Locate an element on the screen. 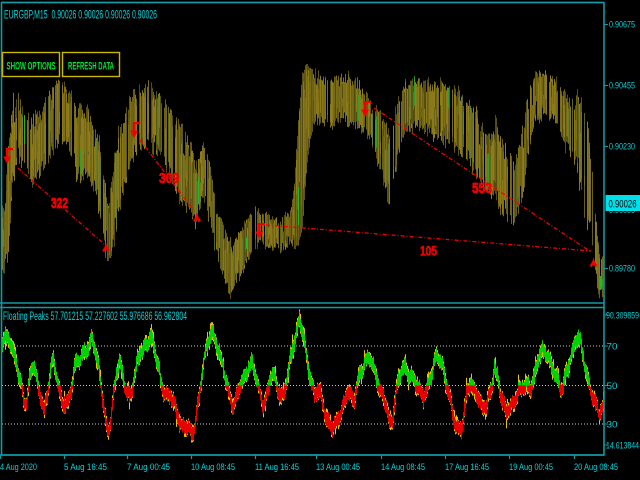  svg-text: 14.613844 is located at coordinates (622, 446).